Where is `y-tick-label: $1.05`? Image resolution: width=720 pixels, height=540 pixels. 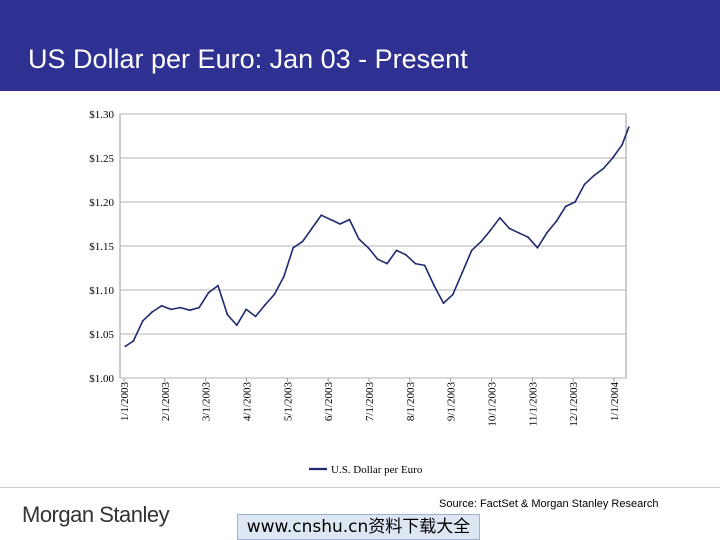
y-tick-label: $1.05 is located at coordinates (101, 335).